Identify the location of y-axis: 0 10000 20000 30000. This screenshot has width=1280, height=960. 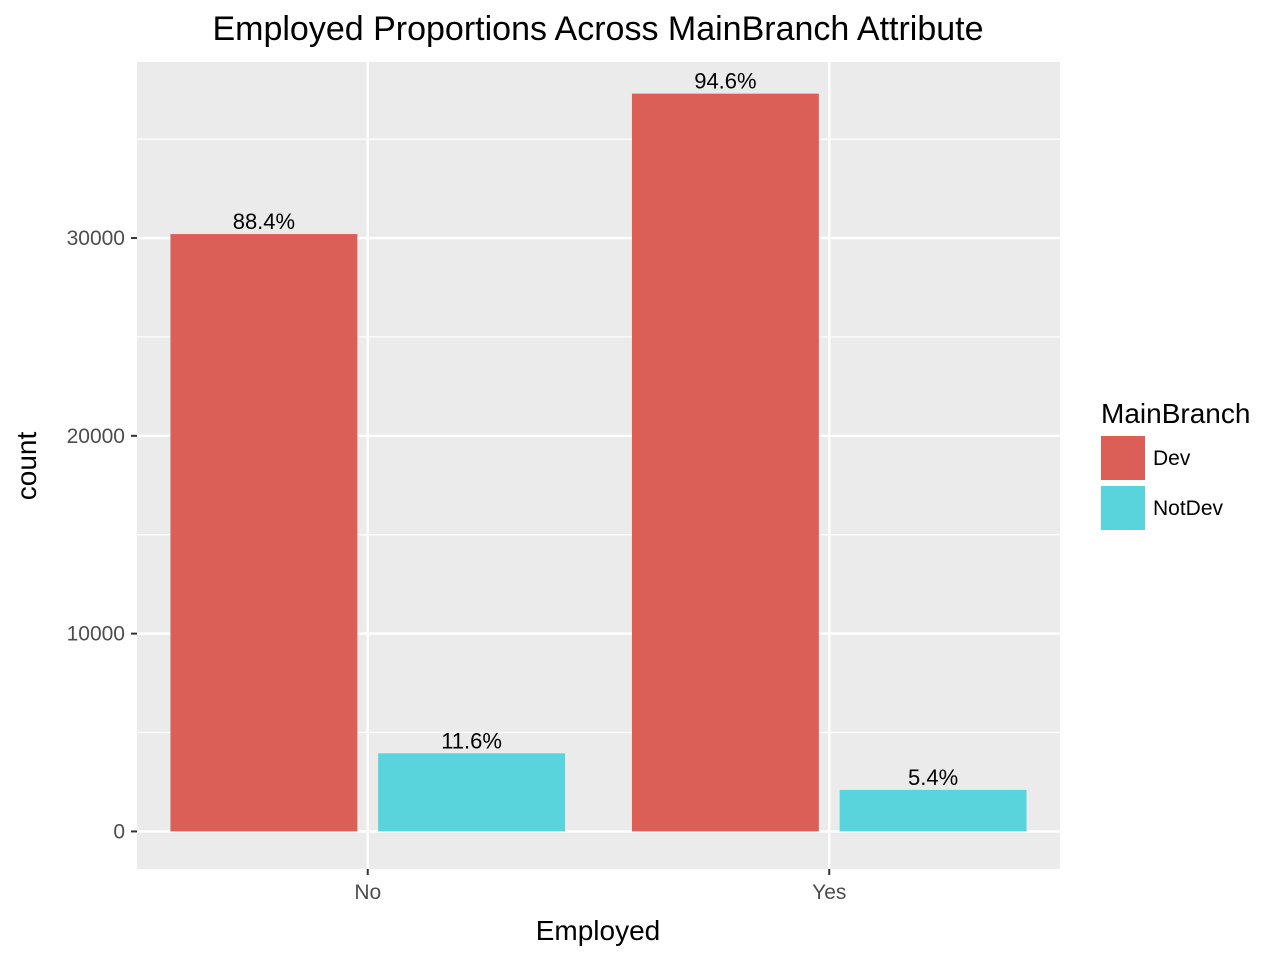
(102, 535).